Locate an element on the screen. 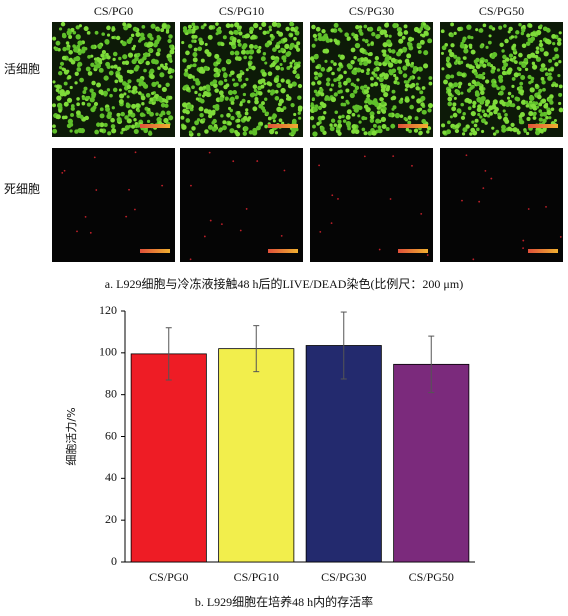  column-label: CS/PG30 is located at coordinates (371, 11).